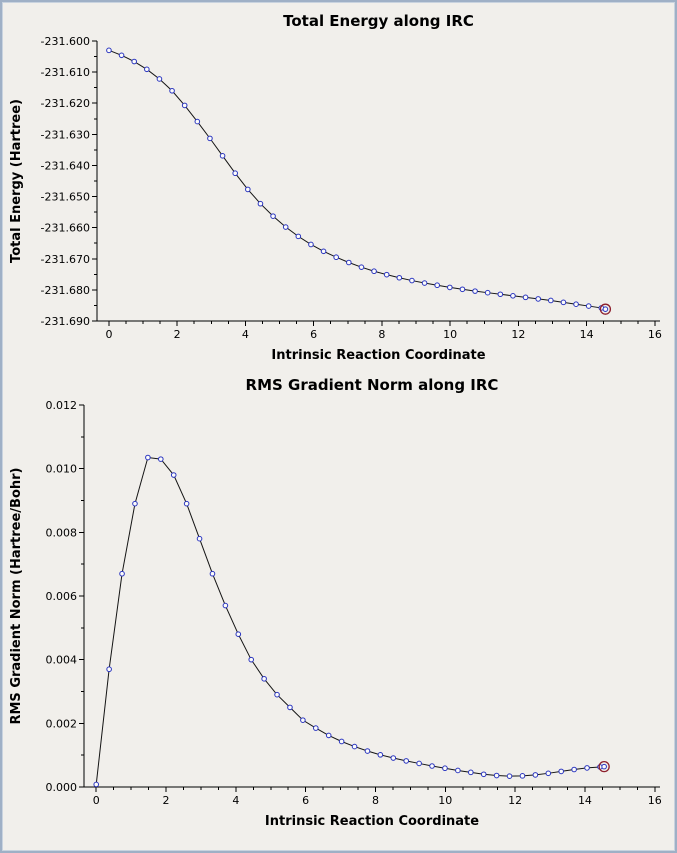 The width and height of the screenshot is (677, 853). What do you see at coordinates (65, 197) in the screenshot?
I see `y-tick-label: -231.650` at bounding box center [65, 197].